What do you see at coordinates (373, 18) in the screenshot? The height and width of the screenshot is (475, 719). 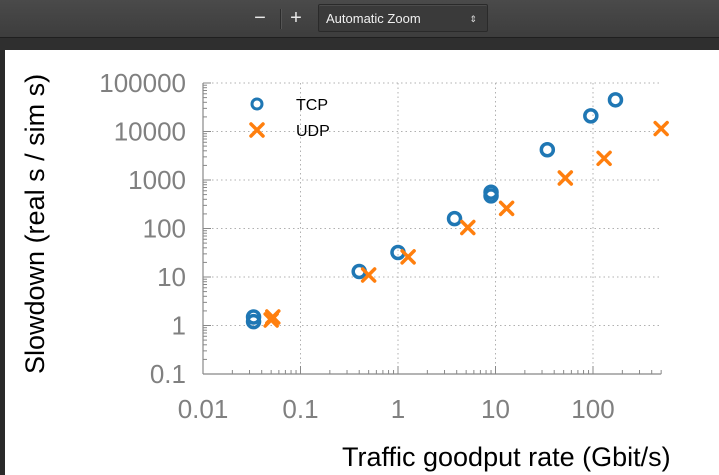 I see `zoom-select-value: Automatic Zoom` at bounding box center [373, 18].